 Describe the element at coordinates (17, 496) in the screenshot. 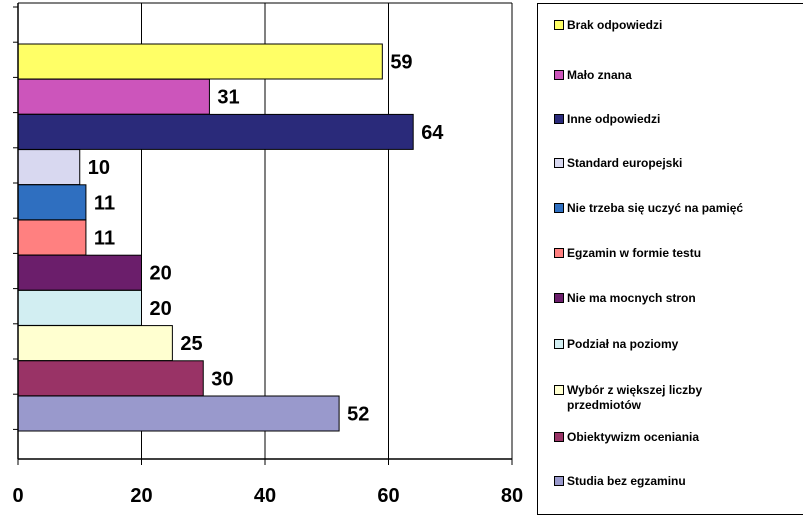

I see `x-tick-label: 0` at that location.